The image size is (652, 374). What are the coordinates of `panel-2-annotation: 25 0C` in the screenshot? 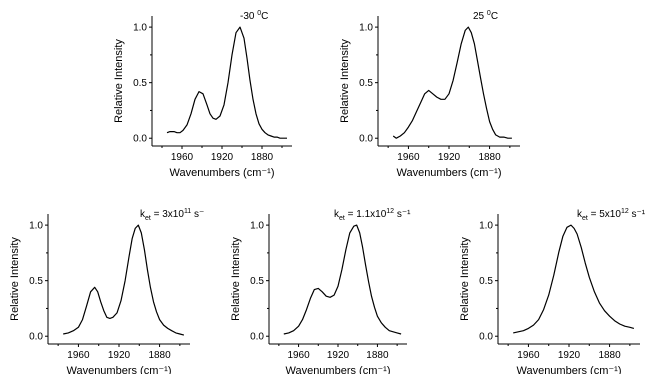 It's located at (485, 16).